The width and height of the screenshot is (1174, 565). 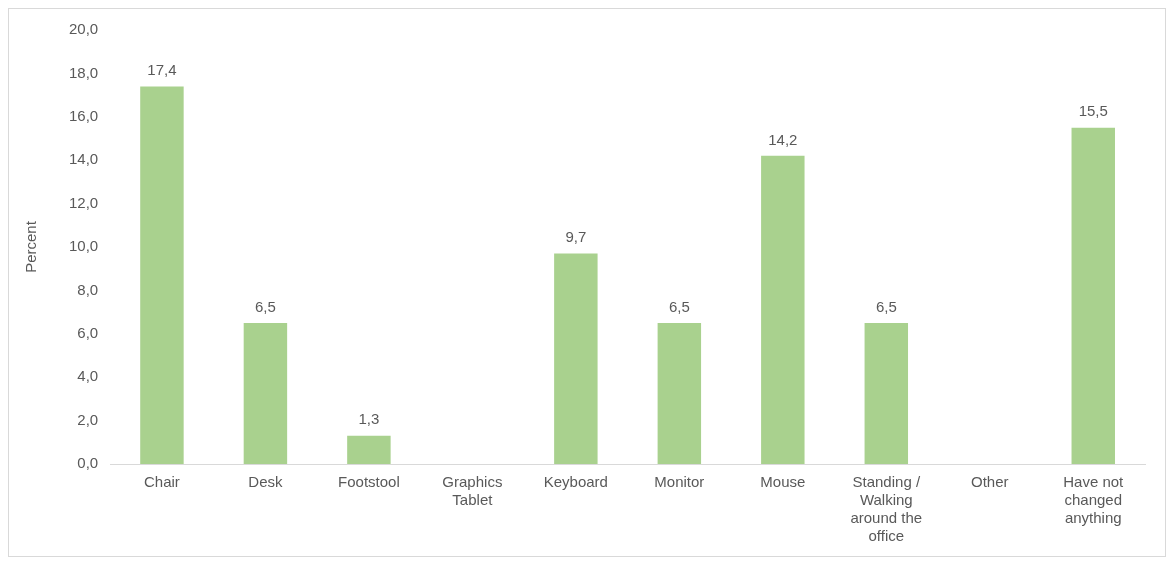 I want to click on x-tick-label: Other, so click(x=990, y=482).